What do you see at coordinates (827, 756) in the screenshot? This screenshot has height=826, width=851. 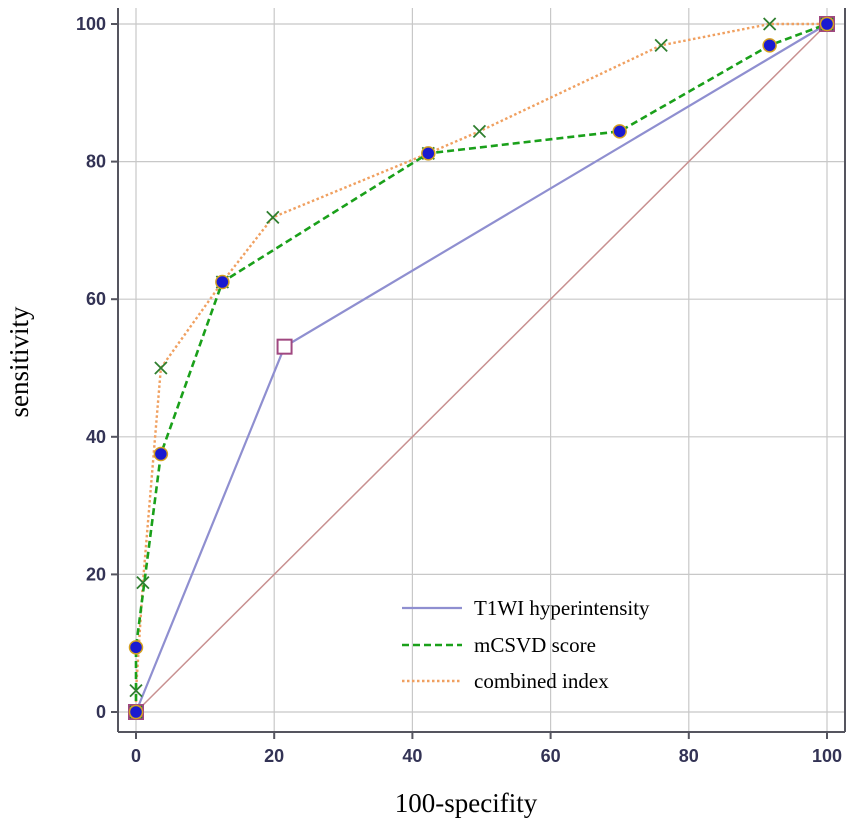 I see `x-tick-label-5: 100` at bounding box center [827, 756].